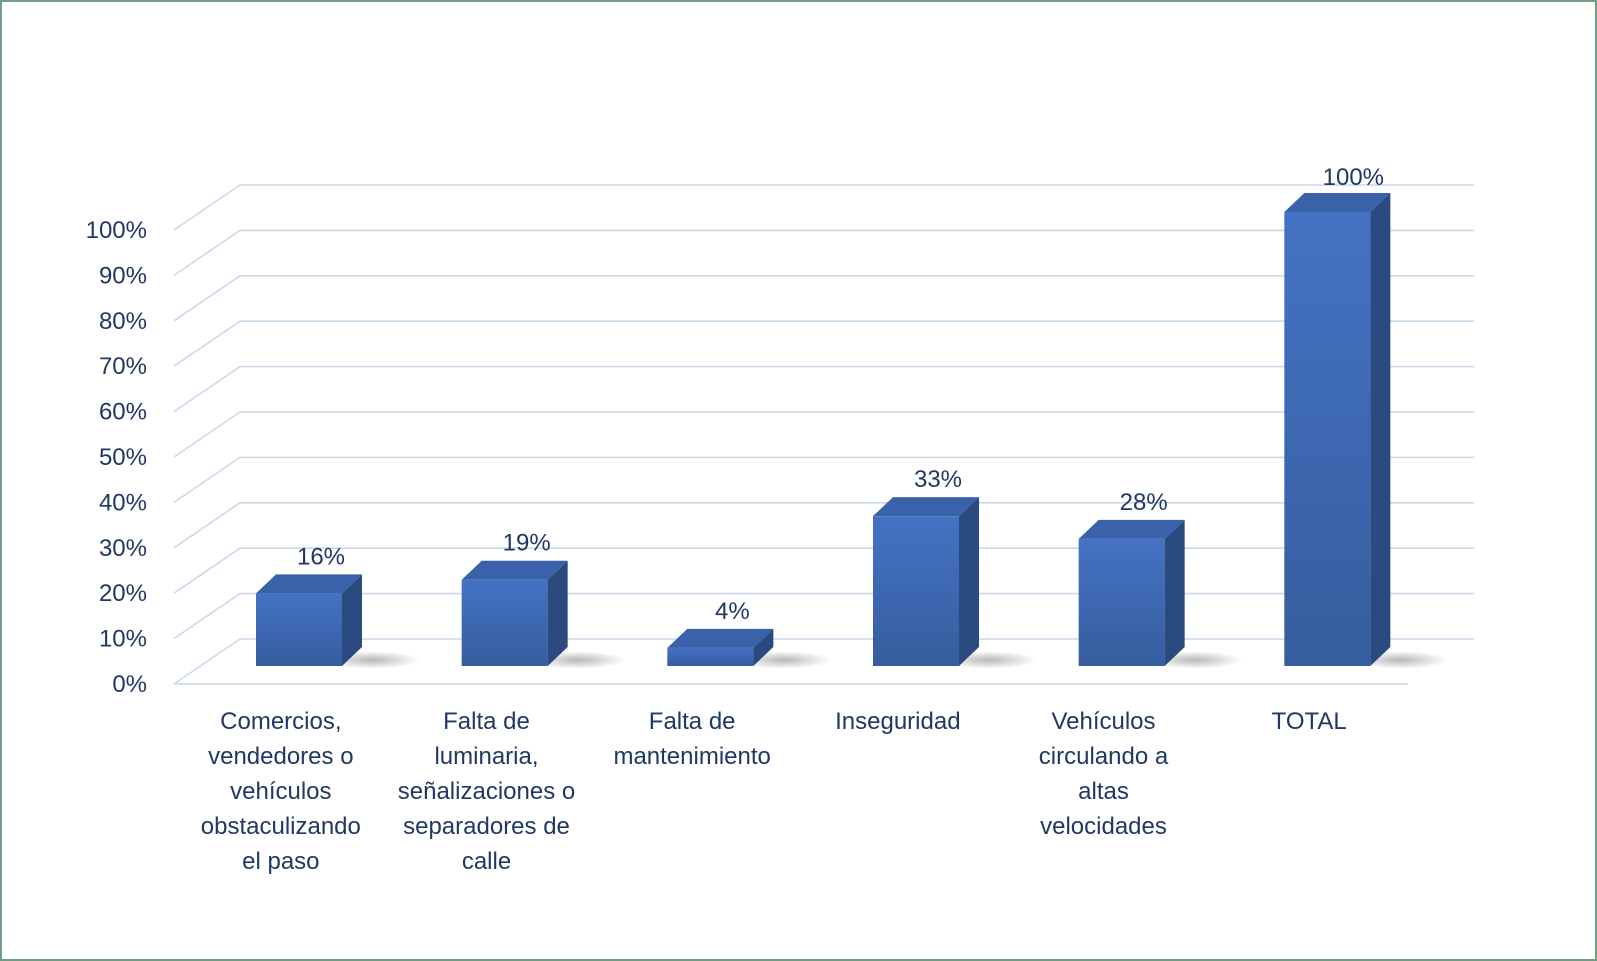  What do you see at coordinates (280, 721) in the screenshot?
I see `category-label-line: Comercios,` at bounding box center [280, 721].